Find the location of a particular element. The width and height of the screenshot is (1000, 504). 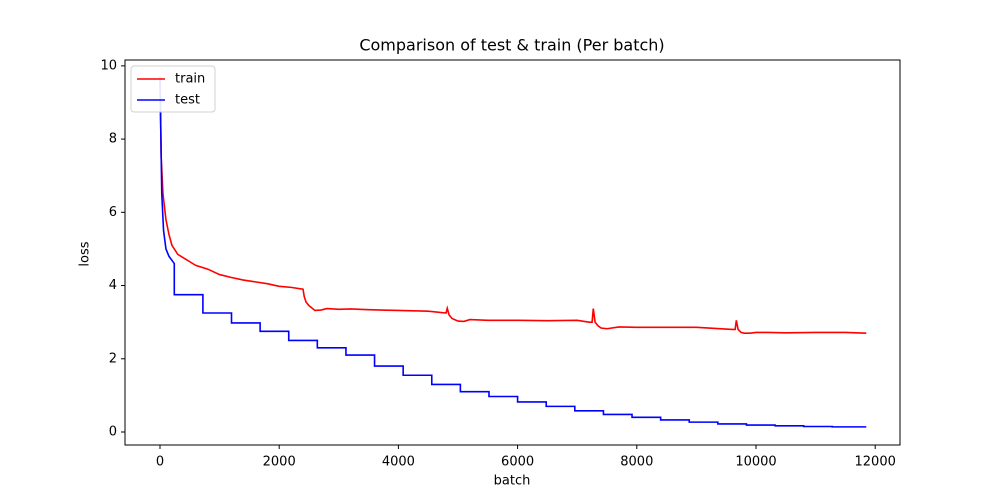

x-tick-label: 12000 is located at coordinates (875, 462).